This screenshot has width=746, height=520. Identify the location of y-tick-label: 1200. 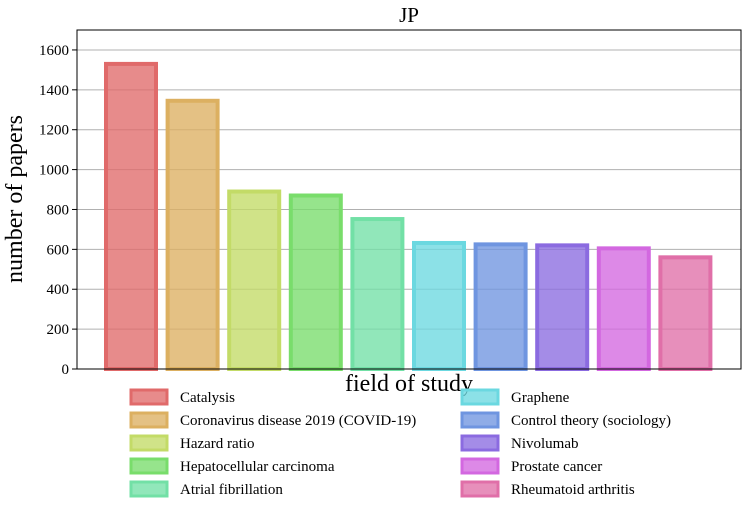
(54, 131).